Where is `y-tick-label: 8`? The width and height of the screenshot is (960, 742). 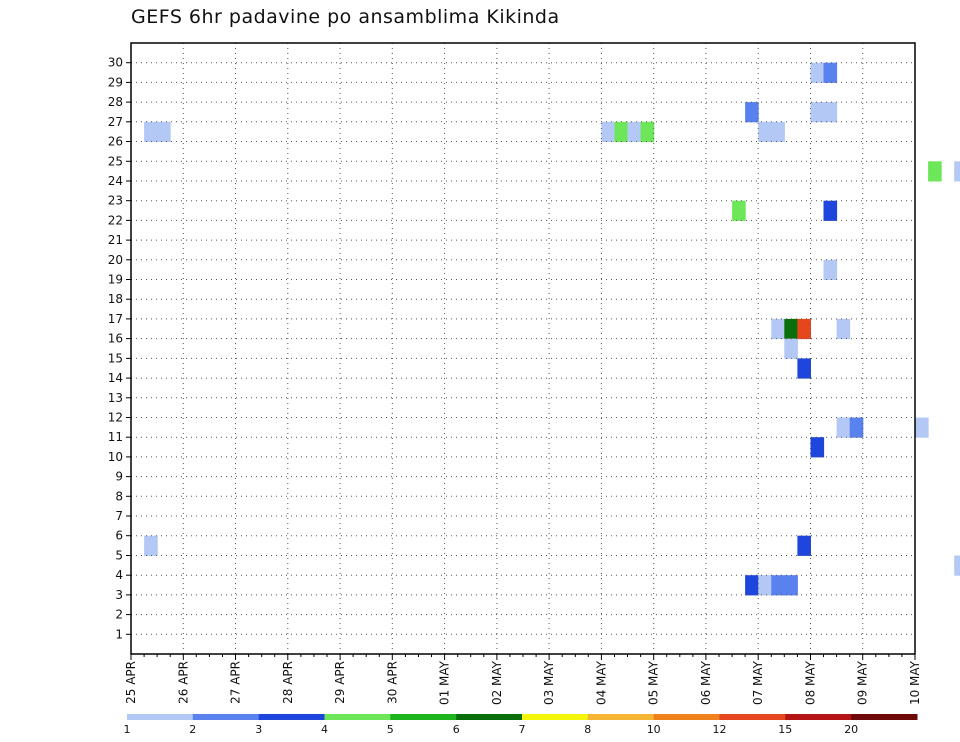
y-tick-label: 8 is located at coordinates (119, 496).